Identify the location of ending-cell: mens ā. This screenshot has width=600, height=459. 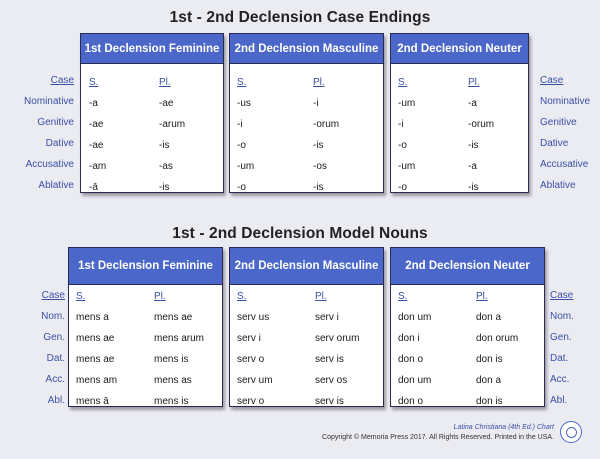
(92, 401).